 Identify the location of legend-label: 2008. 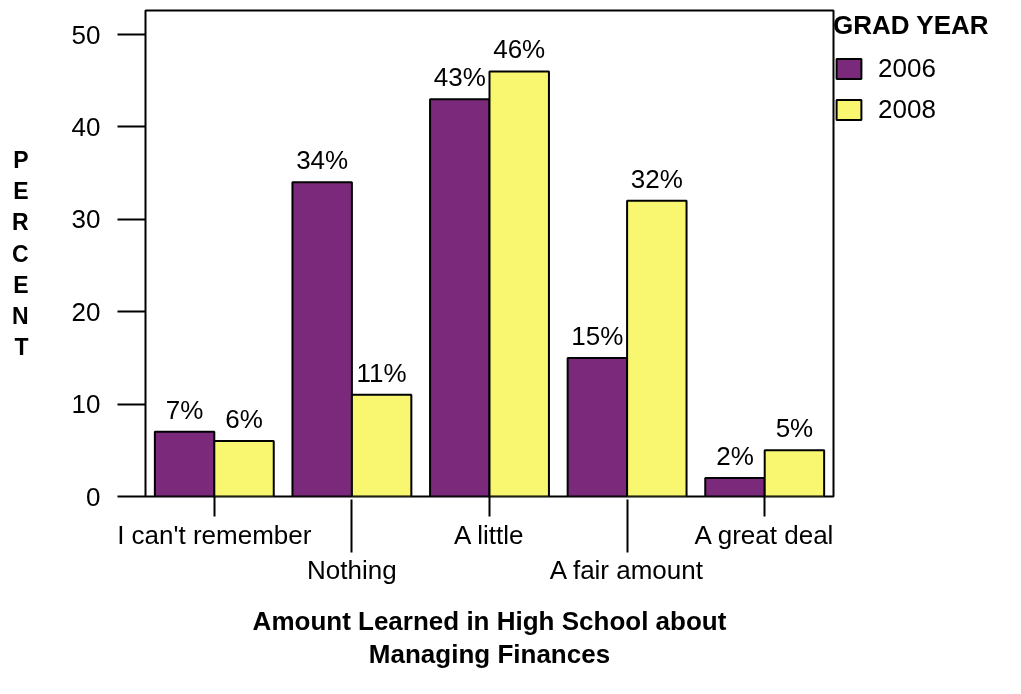
(907, 109).